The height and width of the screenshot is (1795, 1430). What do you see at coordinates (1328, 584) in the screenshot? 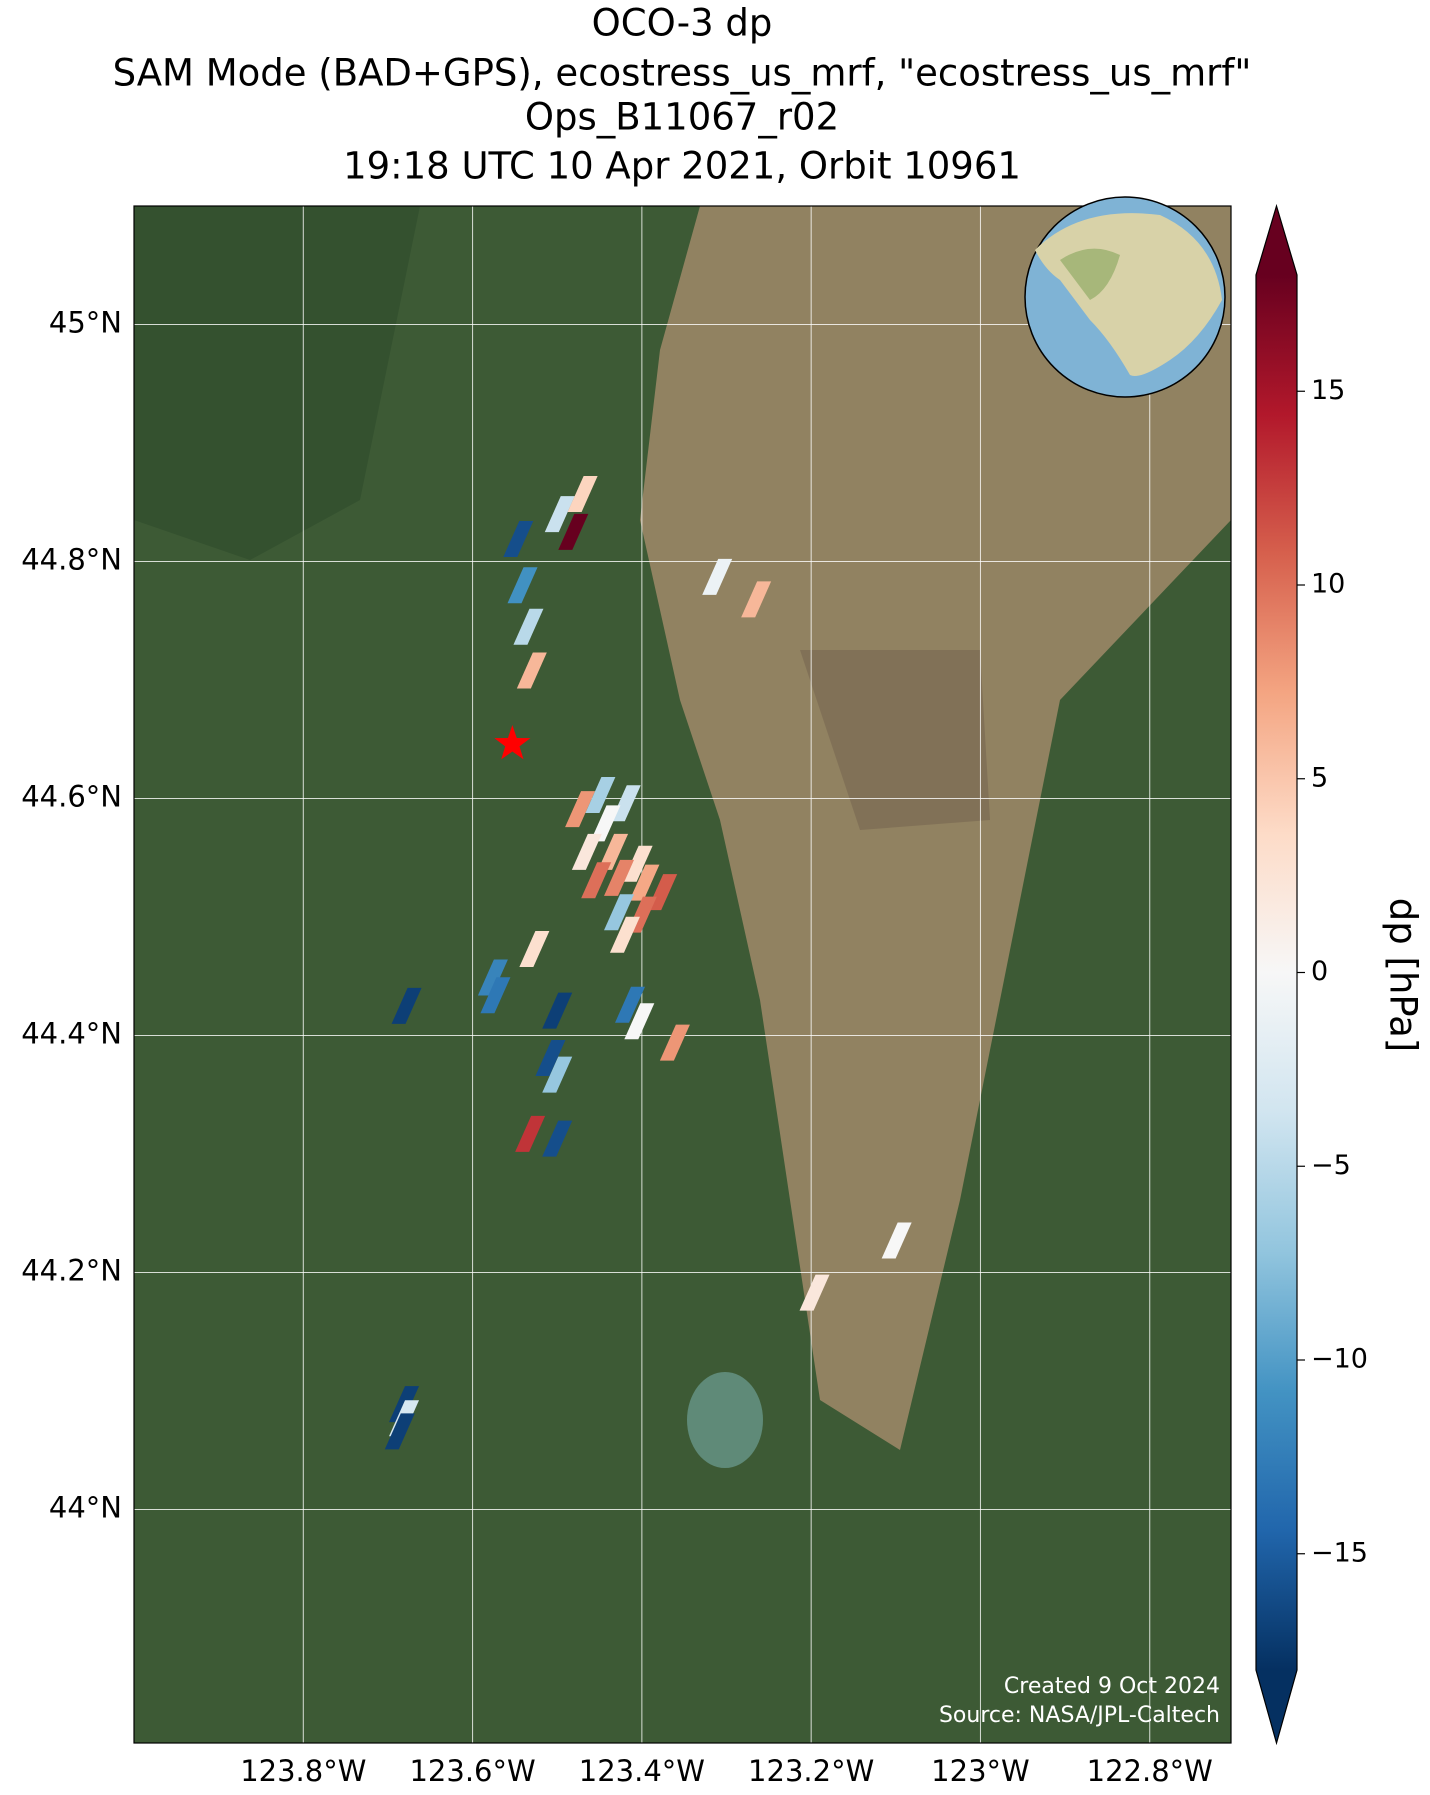
I see `colorbar-tick-label: 10` at bounding box center [1328, 584].